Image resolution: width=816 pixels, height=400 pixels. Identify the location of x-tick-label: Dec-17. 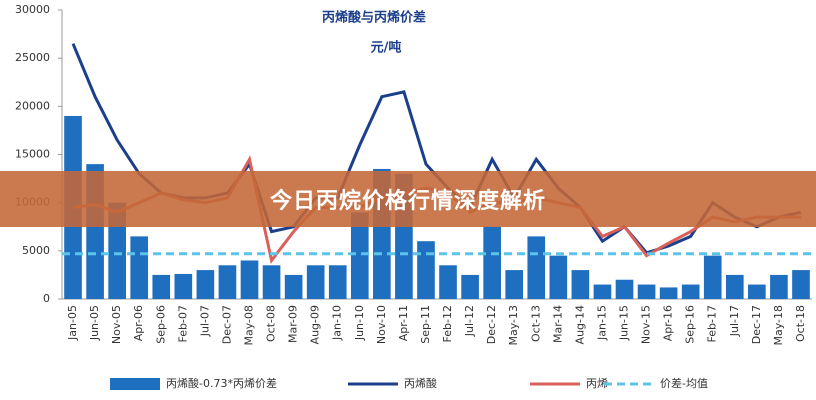
(756, 324).